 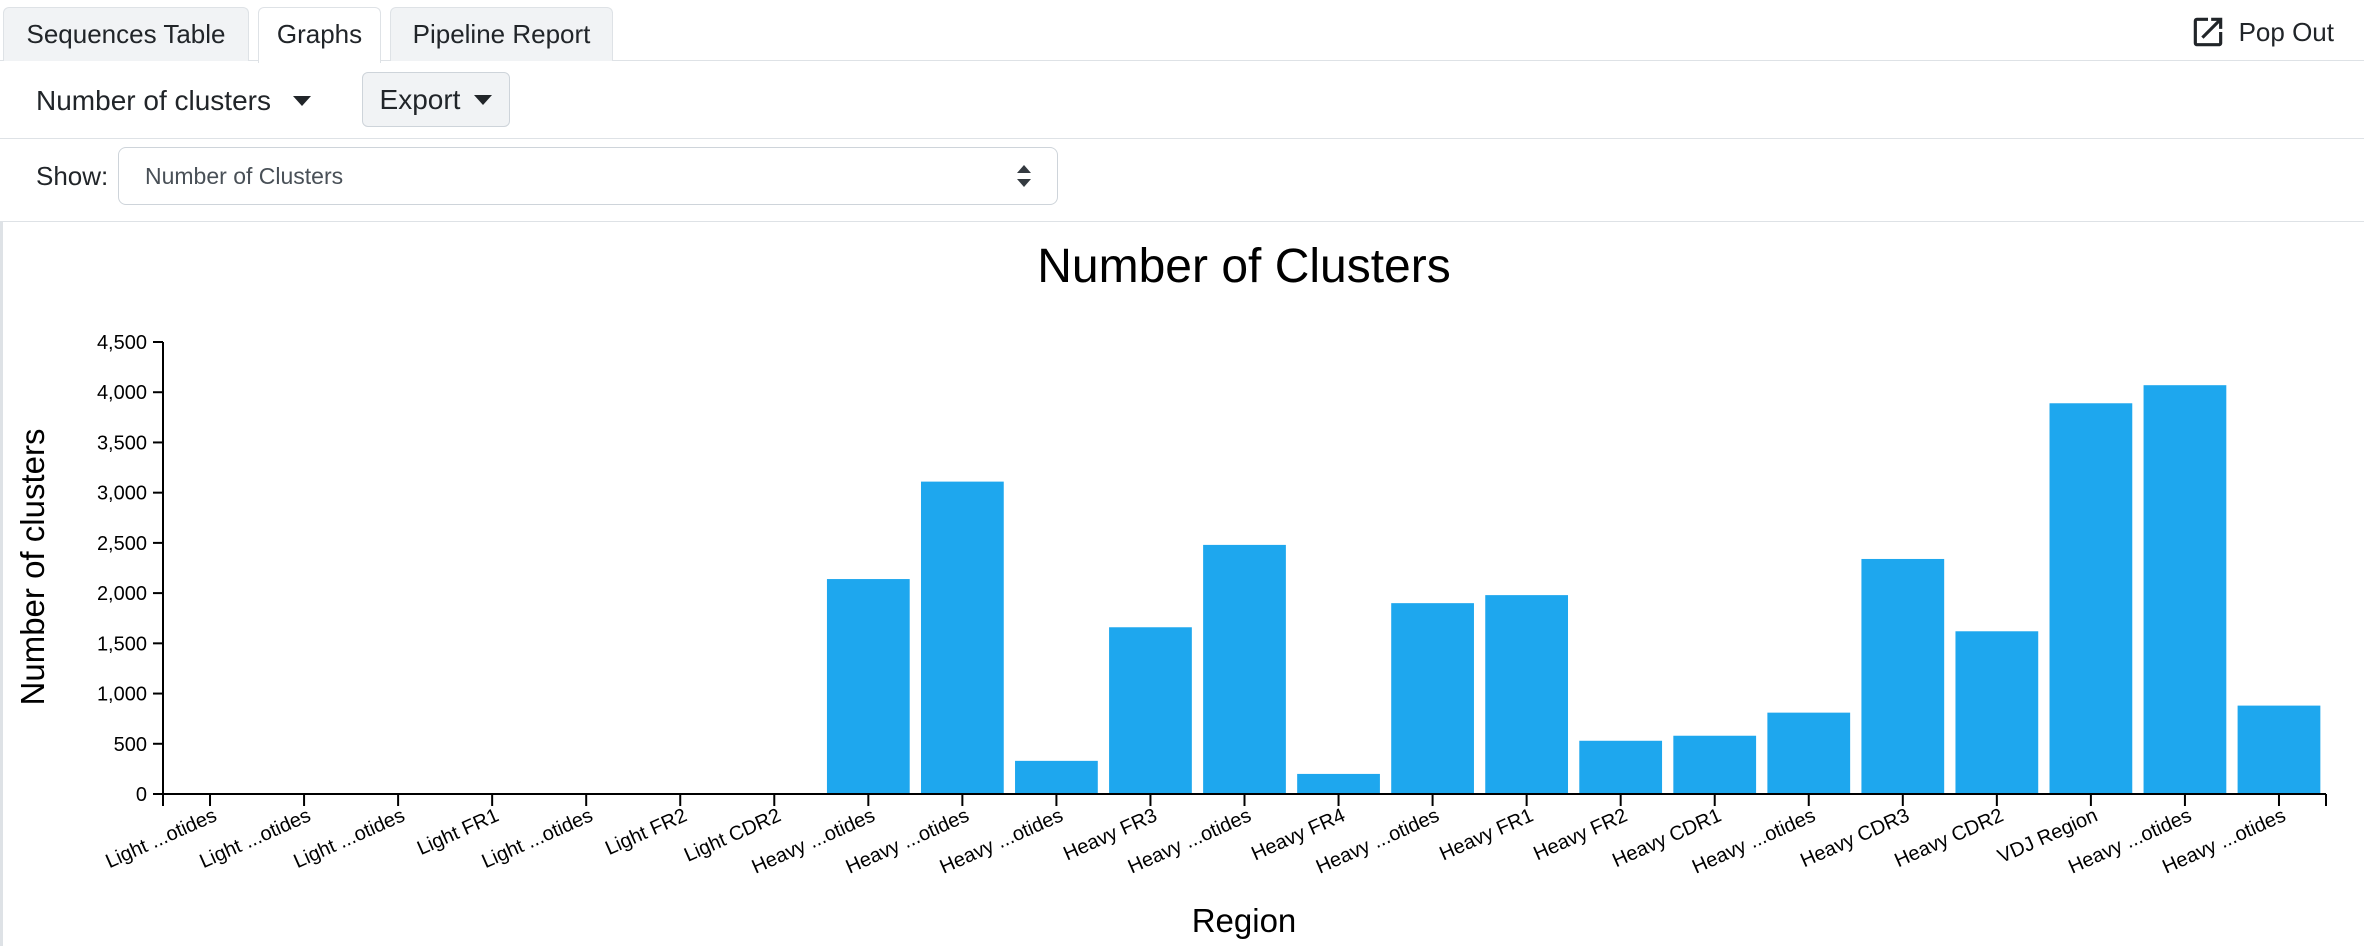 What do you see at coordinates (122, 343) in the screenshot?
I see `y-tick-label: 4,500` at bounding box center [122, 343].